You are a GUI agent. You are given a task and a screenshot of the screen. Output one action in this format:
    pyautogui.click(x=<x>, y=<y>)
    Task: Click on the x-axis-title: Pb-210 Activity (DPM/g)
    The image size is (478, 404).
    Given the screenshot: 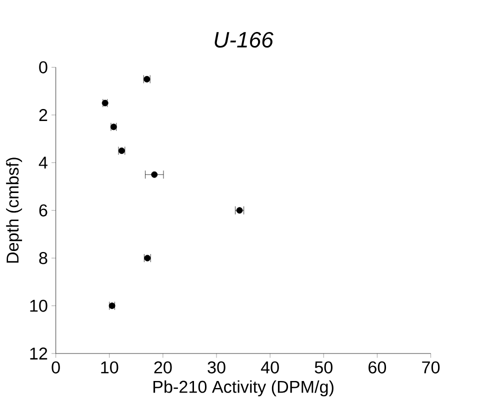 What is the action you would take?
    pyautogui.click(x=243, y=388)
    